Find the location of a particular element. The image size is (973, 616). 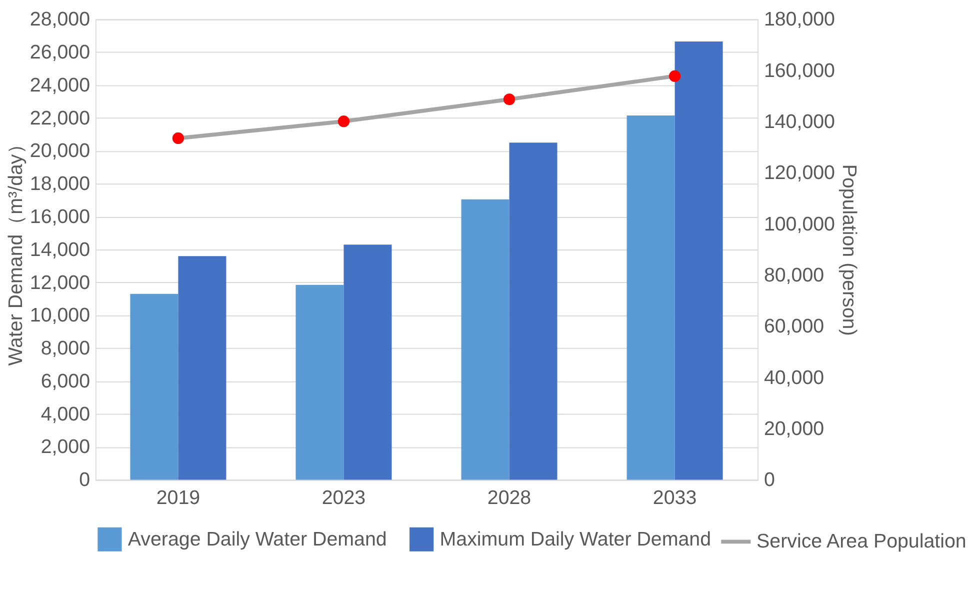

y-tick-label: 18,000 is located at coordinates (60, 184).